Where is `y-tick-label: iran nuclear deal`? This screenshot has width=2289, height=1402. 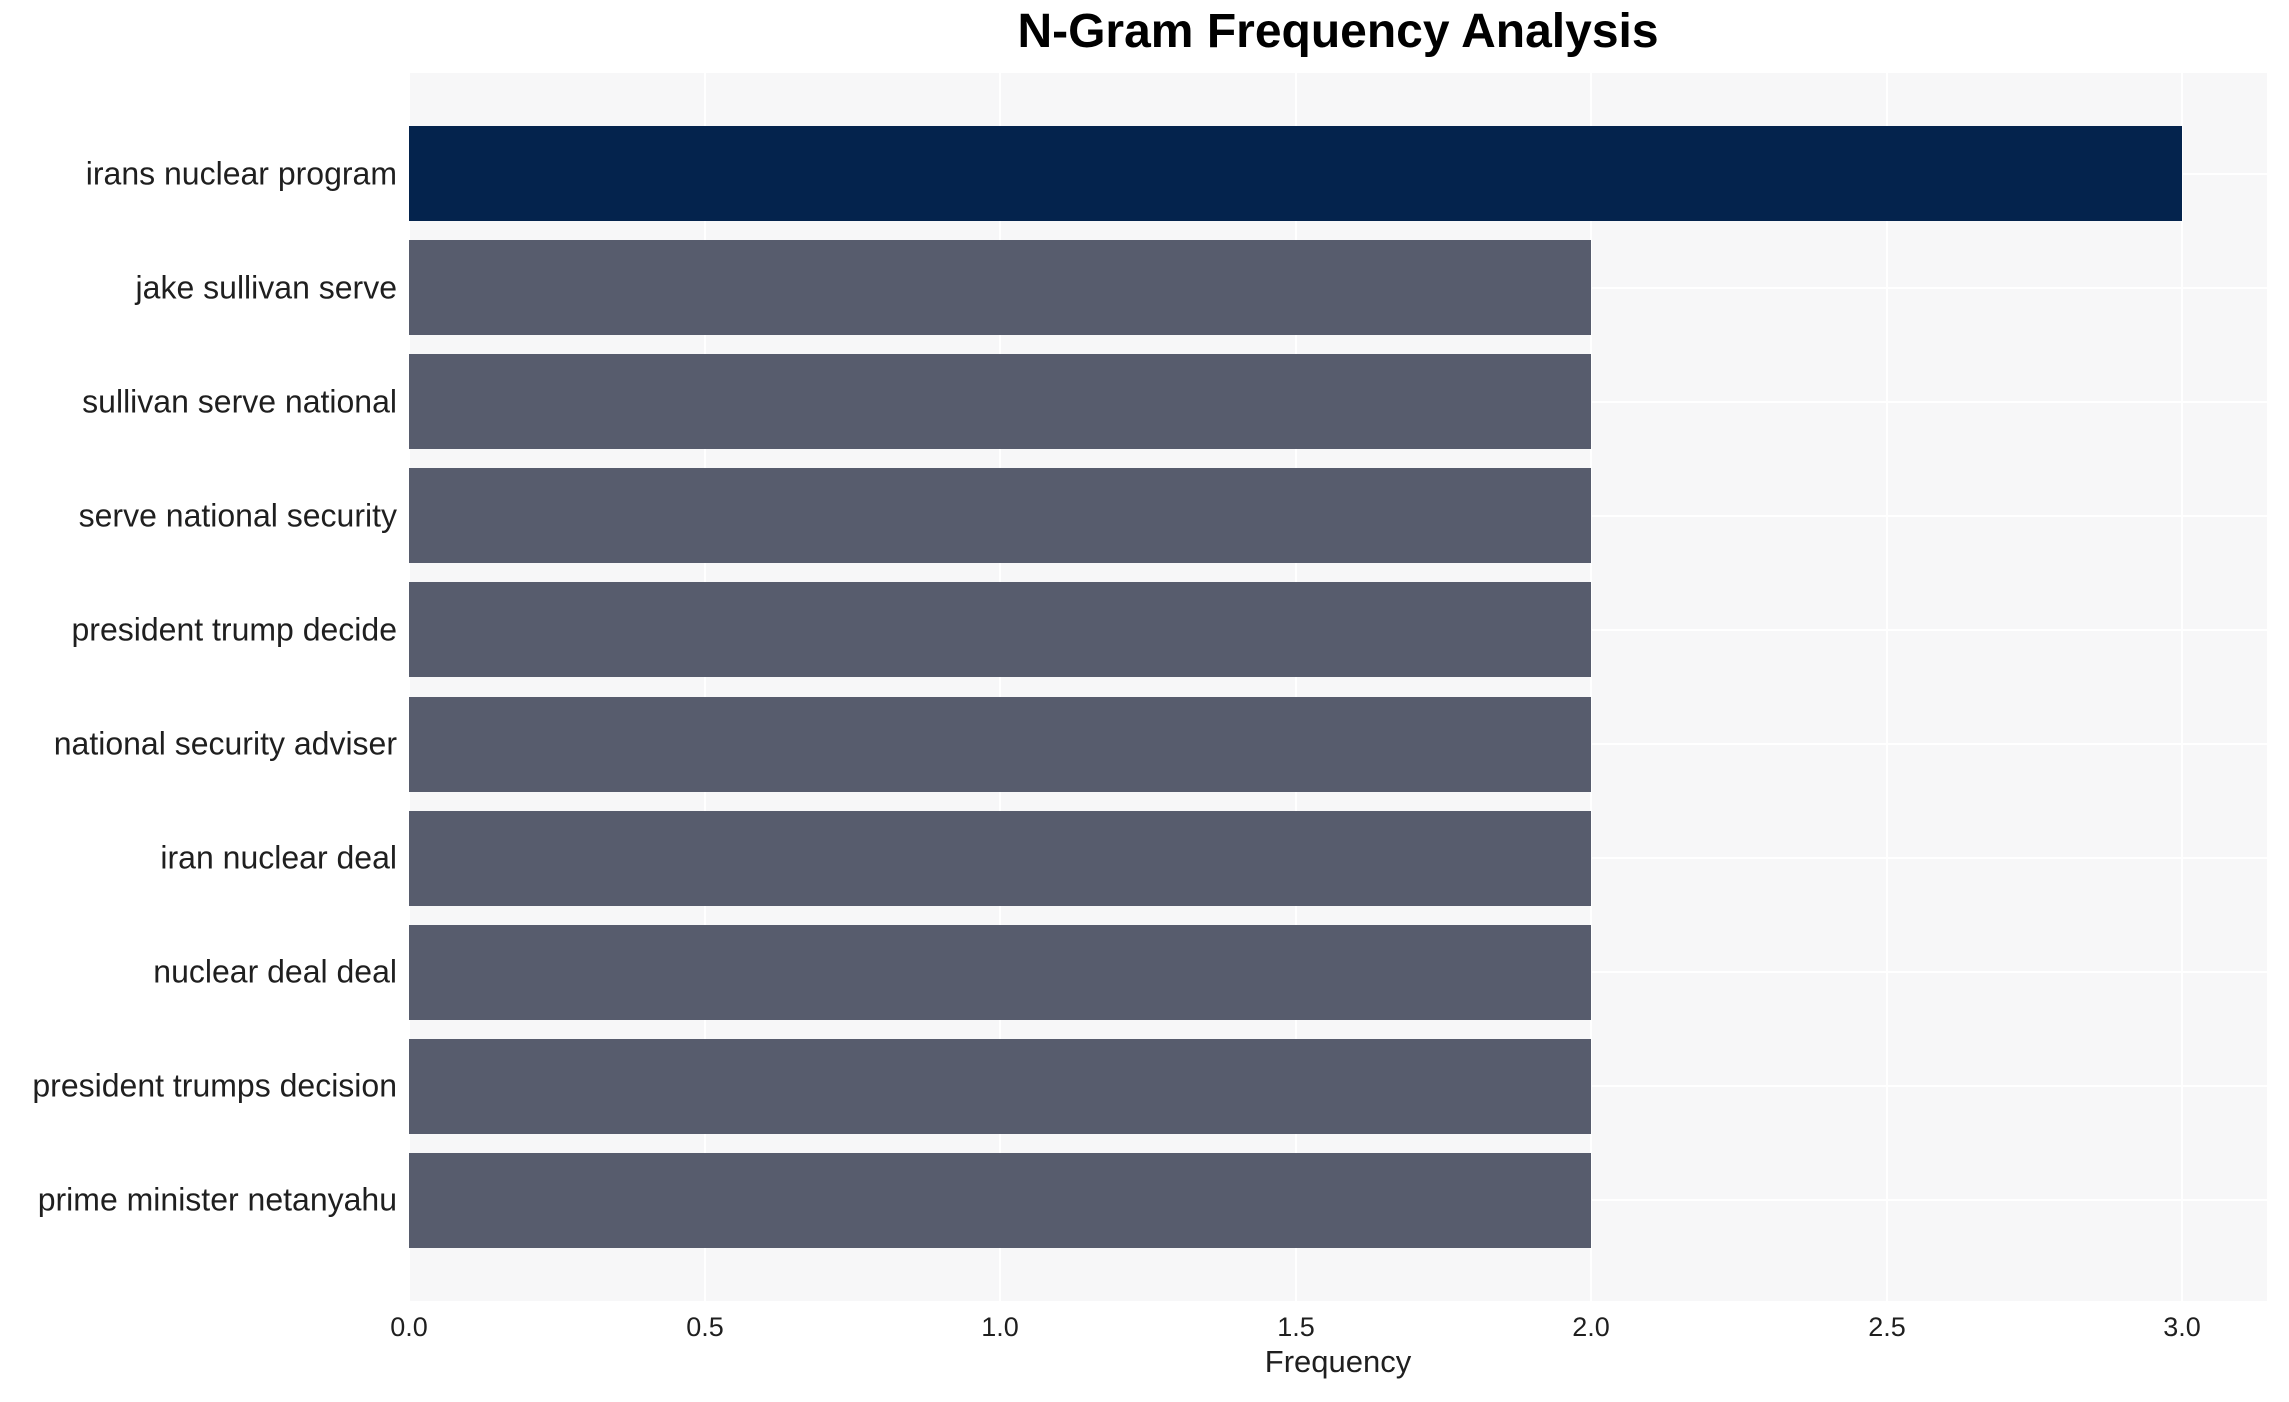
y-tick-label: iran nuclear deal is located at coordinates (278, 857).